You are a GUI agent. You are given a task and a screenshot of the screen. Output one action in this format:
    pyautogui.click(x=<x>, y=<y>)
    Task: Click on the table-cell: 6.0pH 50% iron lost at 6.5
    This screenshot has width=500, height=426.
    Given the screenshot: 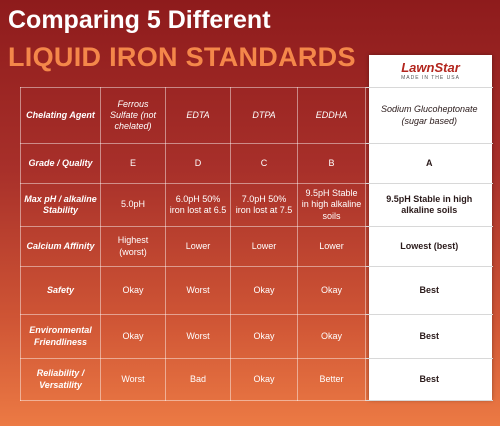 What is the action you would take?
    pyautogui.click(x=198, y=205)
    